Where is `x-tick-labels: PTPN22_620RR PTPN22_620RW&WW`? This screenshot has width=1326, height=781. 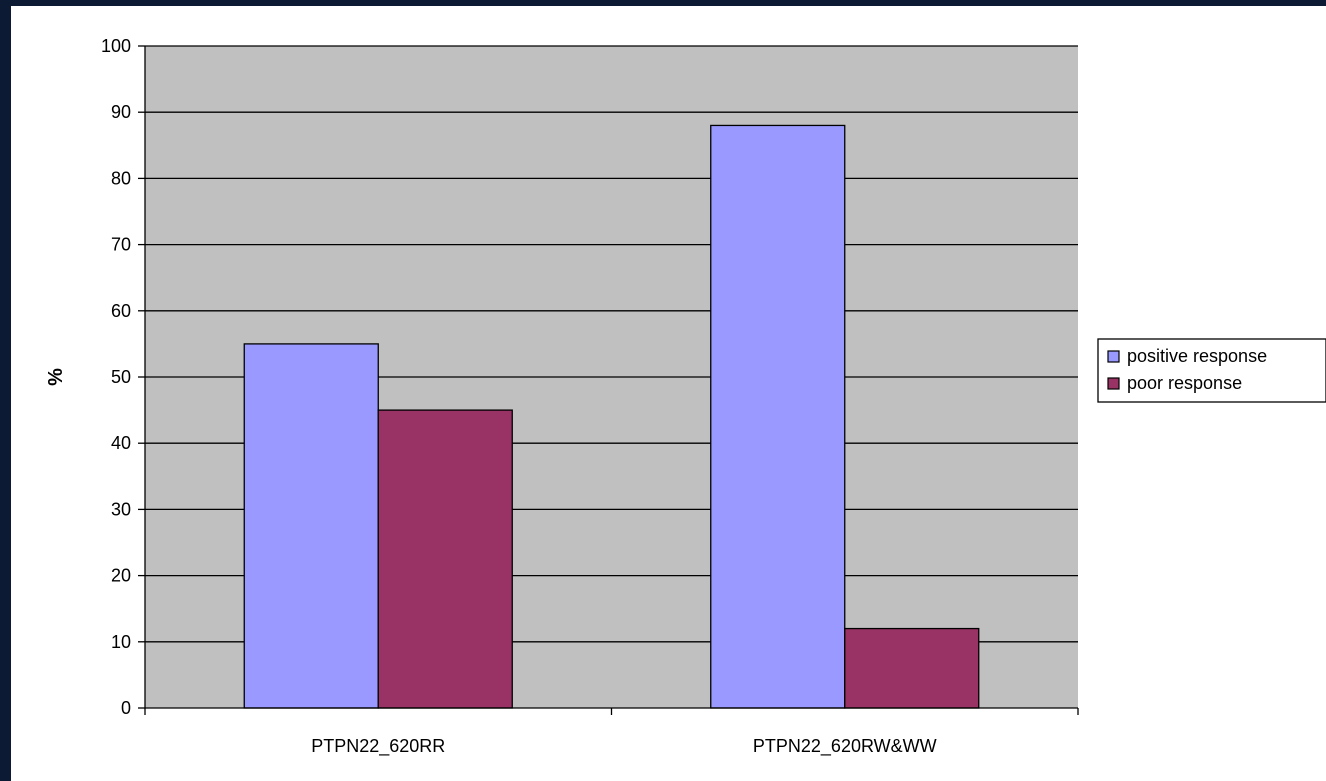
x-tick-labels: PTPN22_620RR PTPN22_620RW&WW is located at coordinates (623, 746).